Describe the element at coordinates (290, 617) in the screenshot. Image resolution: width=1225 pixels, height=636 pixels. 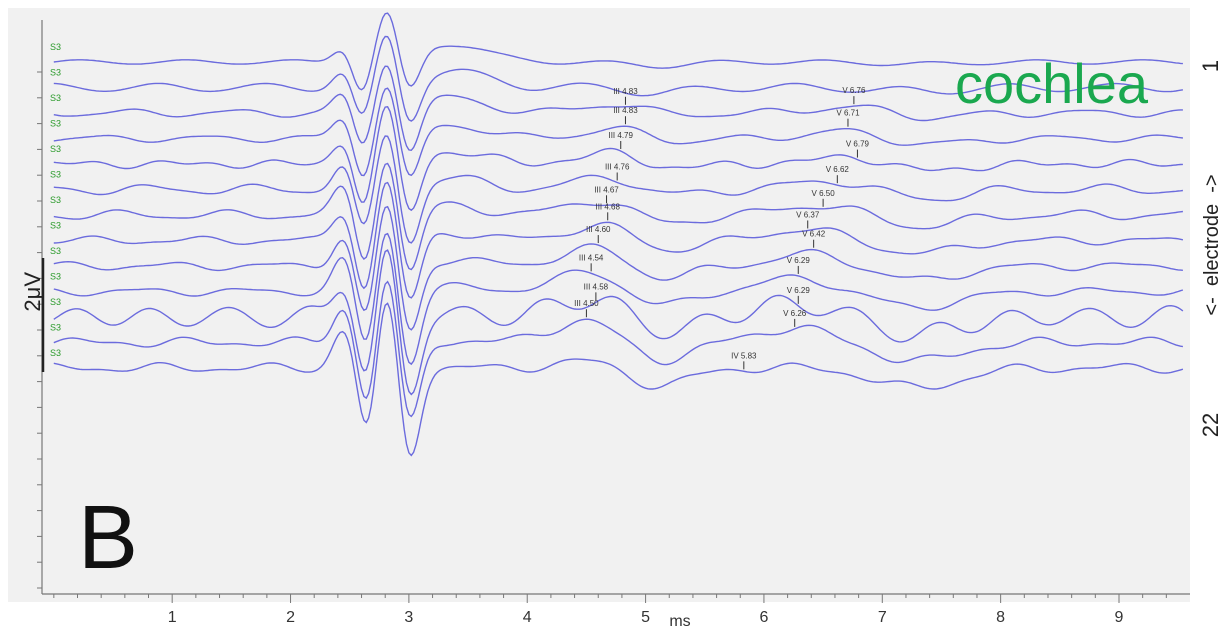
I see `x-tick-label: 2` at that location.